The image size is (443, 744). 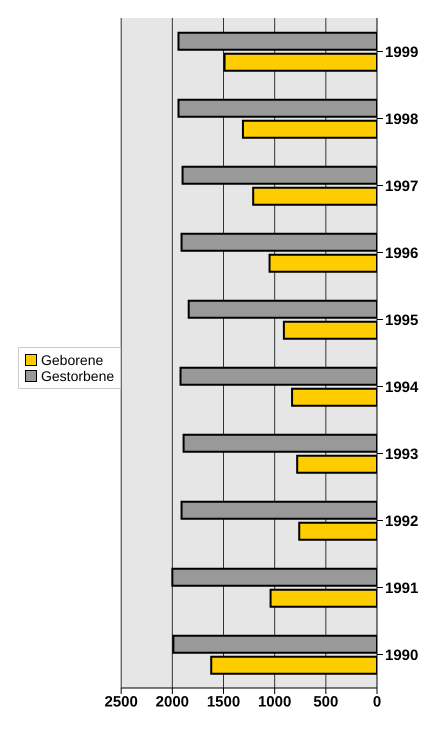 What do you see at coordinates (401, 588) in the screenshot?
I see `y-tick-label: 1991` at bounding box center [401, 588].